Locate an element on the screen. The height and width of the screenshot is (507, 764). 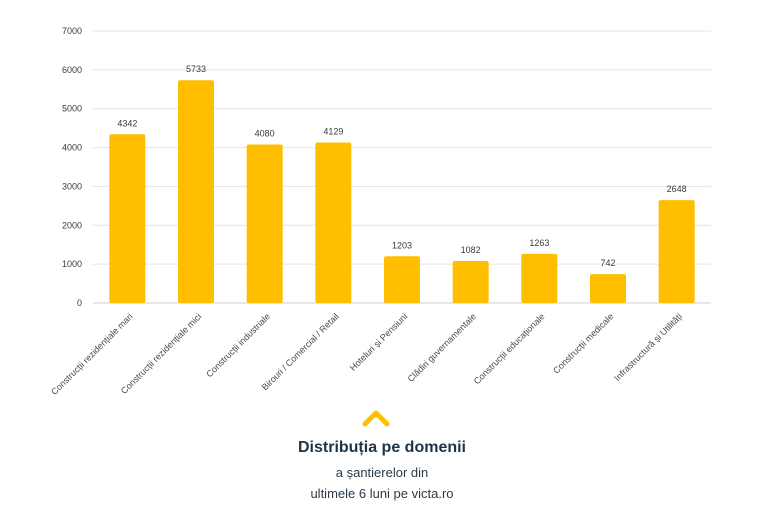
y-tick-label: 4000 is located at coordinates (72, 148).